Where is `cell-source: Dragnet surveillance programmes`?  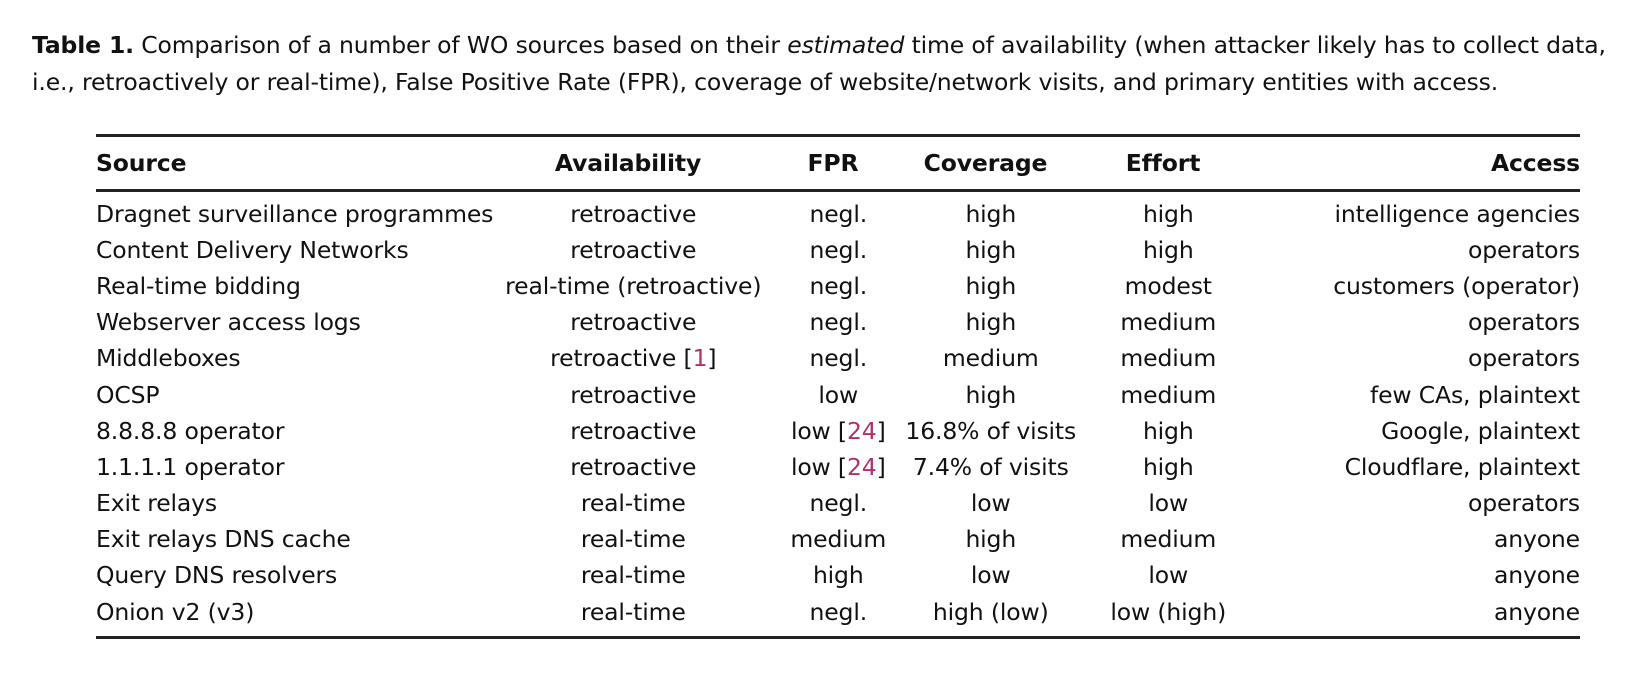
cell-source: Dragnet surveillance programmes is located at coordinates (295, 213).